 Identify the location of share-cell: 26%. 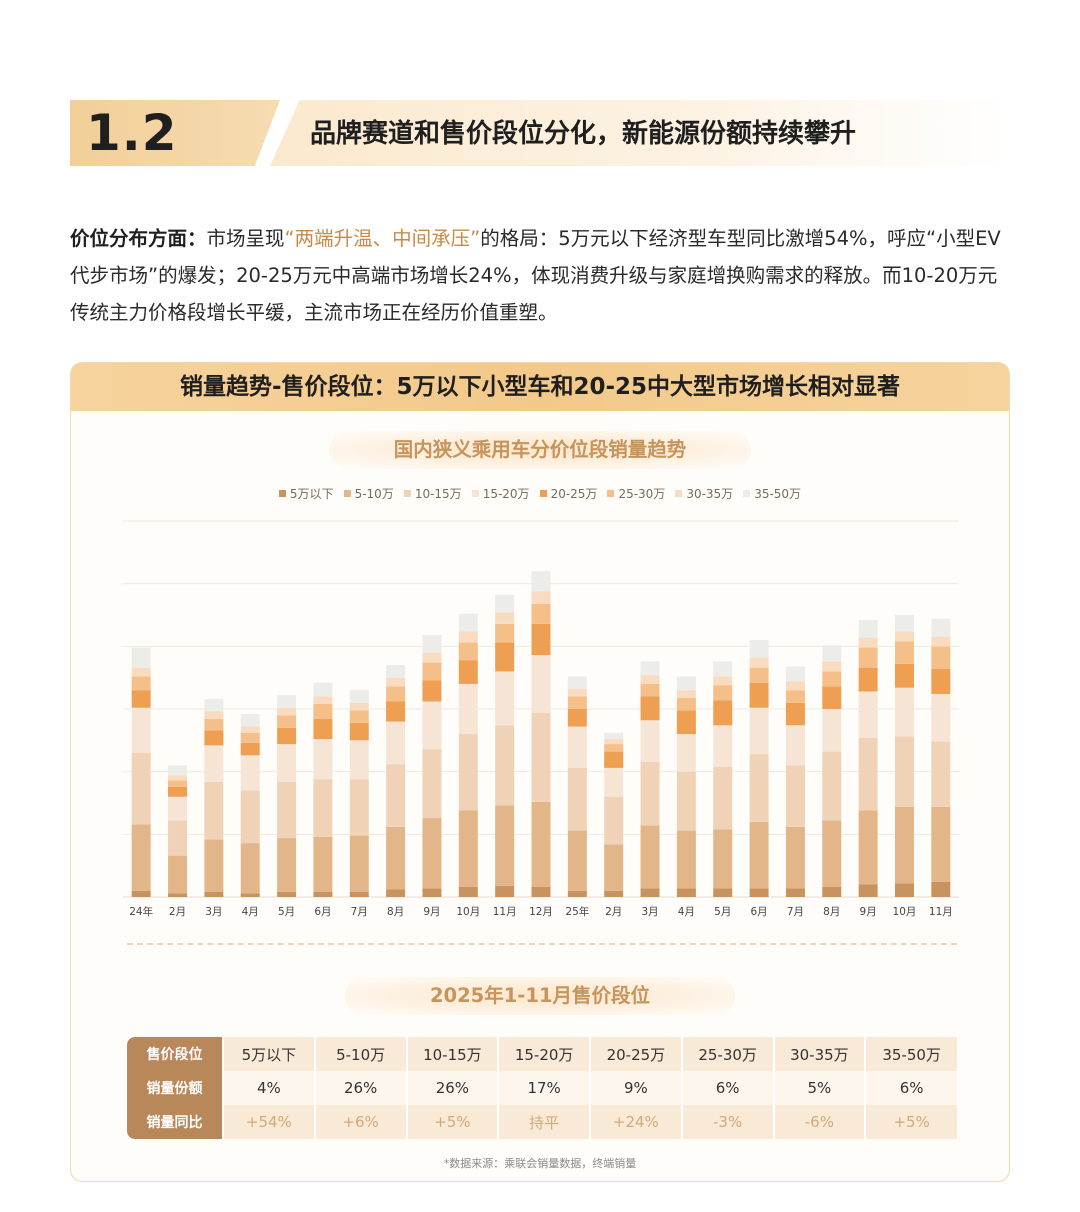
(360, 1088).